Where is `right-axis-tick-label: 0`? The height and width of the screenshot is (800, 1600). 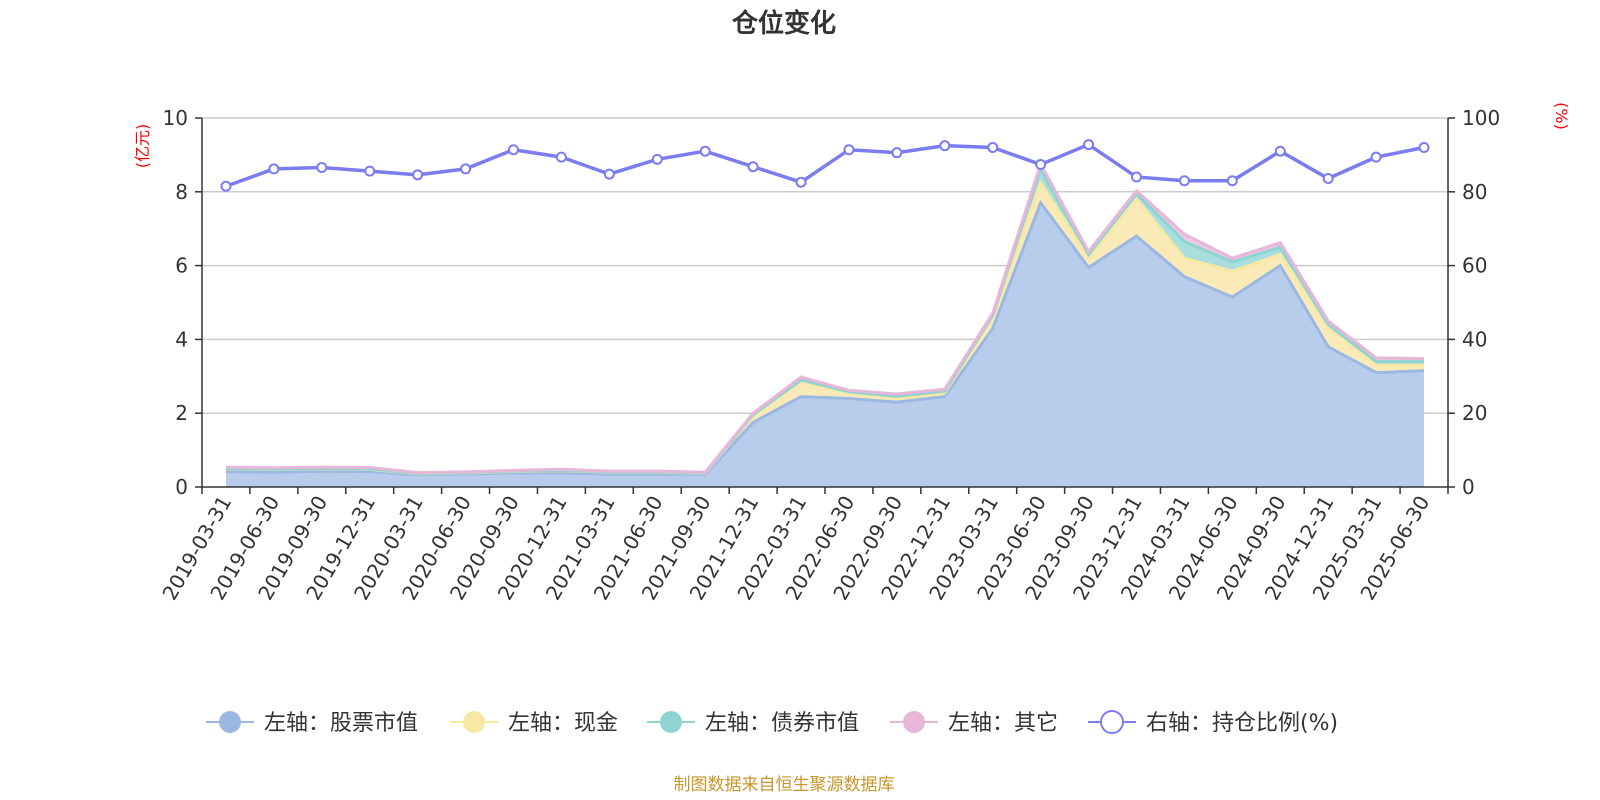
right-axis-tick-label: 0 is located at coordinates (1468, 487).